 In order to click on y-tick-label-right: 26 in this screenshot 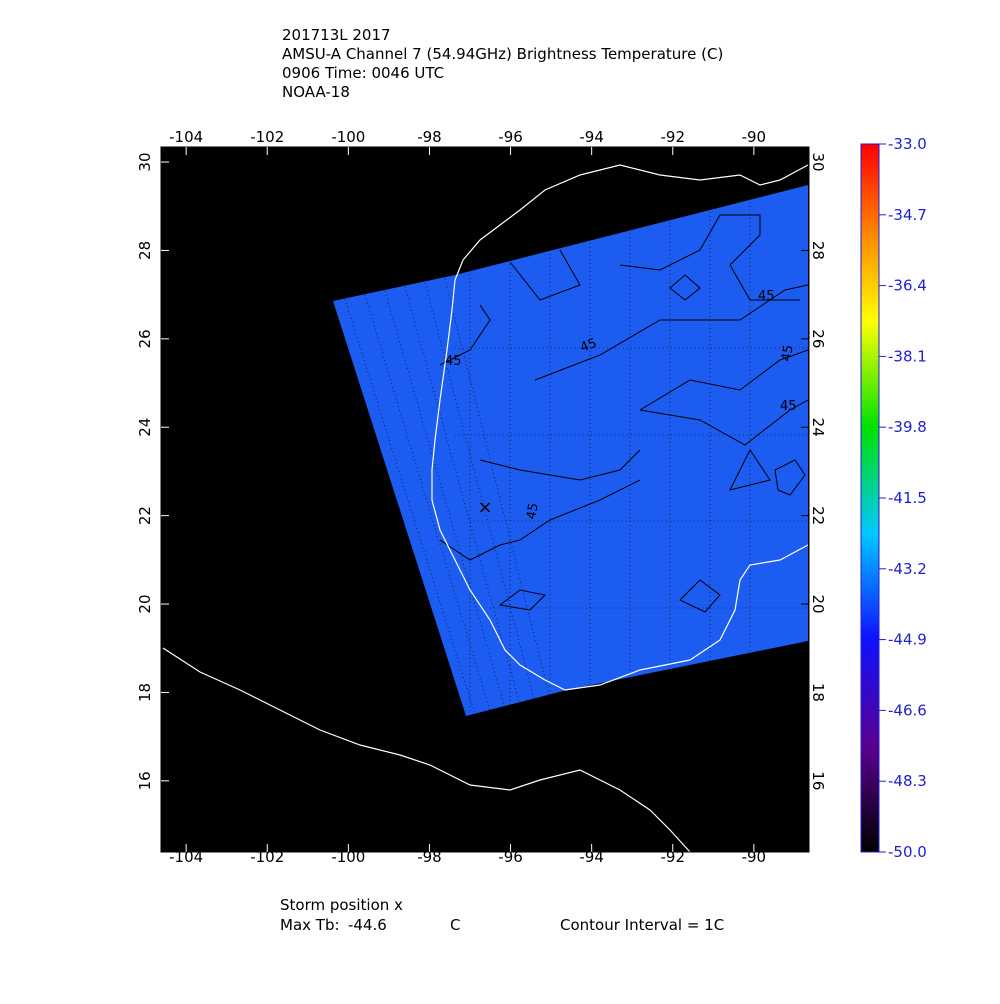, I will do `click(818, 338)`.